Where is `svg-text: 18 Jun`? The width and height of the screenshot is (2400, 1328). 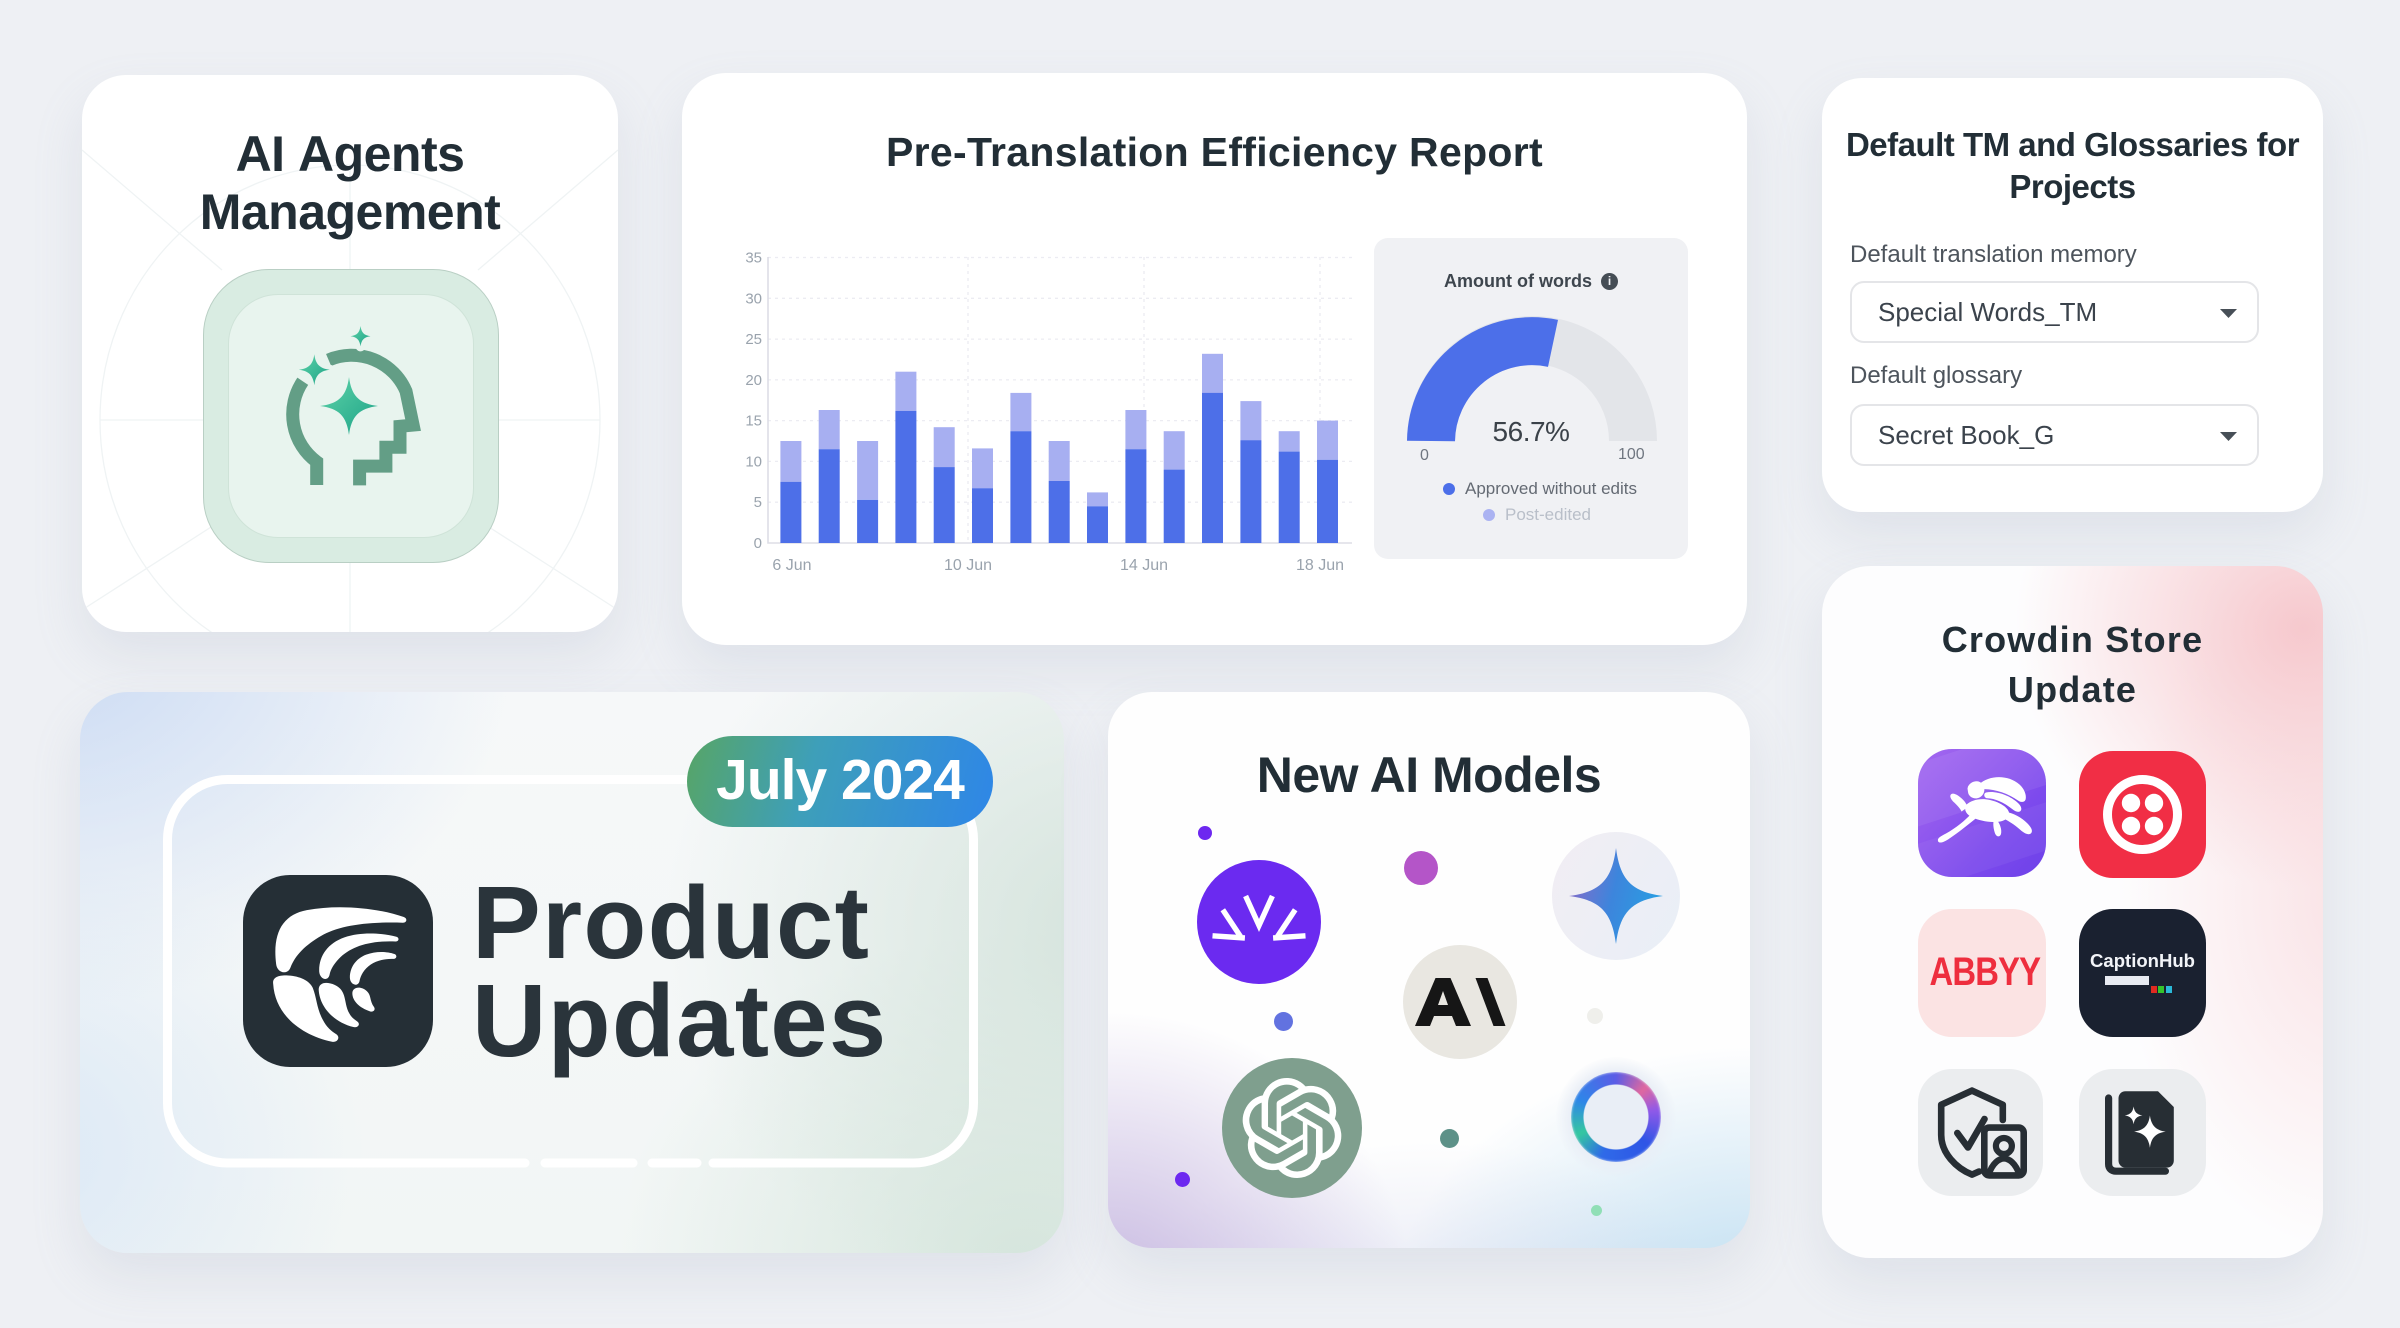 svg-text: 18 Jun is located at coordinates (1320, 565).